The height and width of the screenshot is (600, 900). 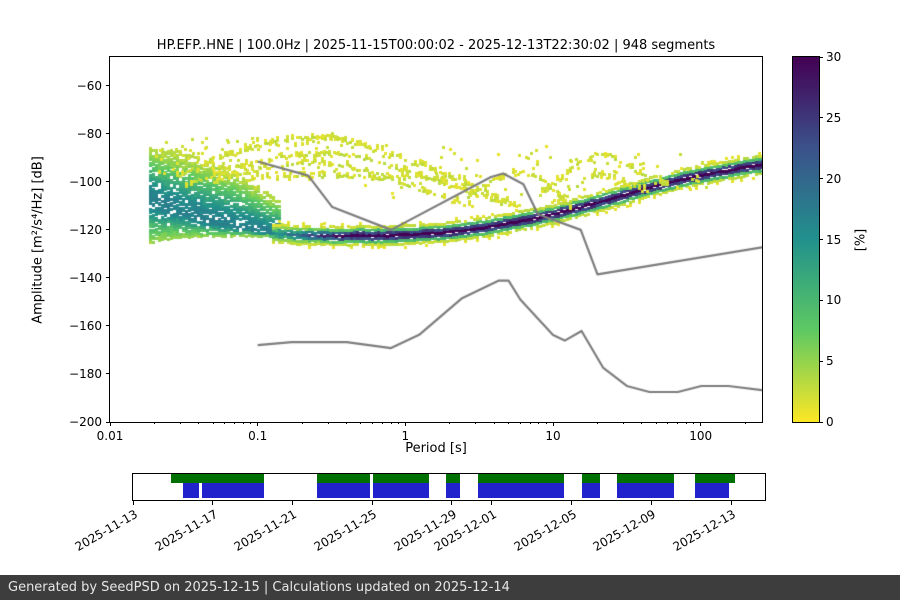 What do you see at coordinates (85, 422) in the screenshot?
I see `y-tick-label: −200` at bounding box center [85, 422].